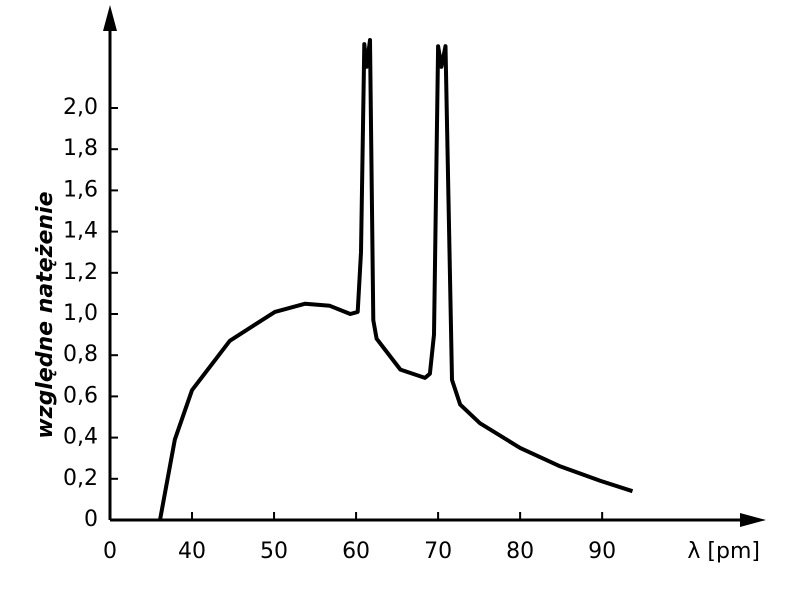 This screenshot has height=615, width=800. I want to click on y-axis-label: względne natężenie, so click(45, 314).